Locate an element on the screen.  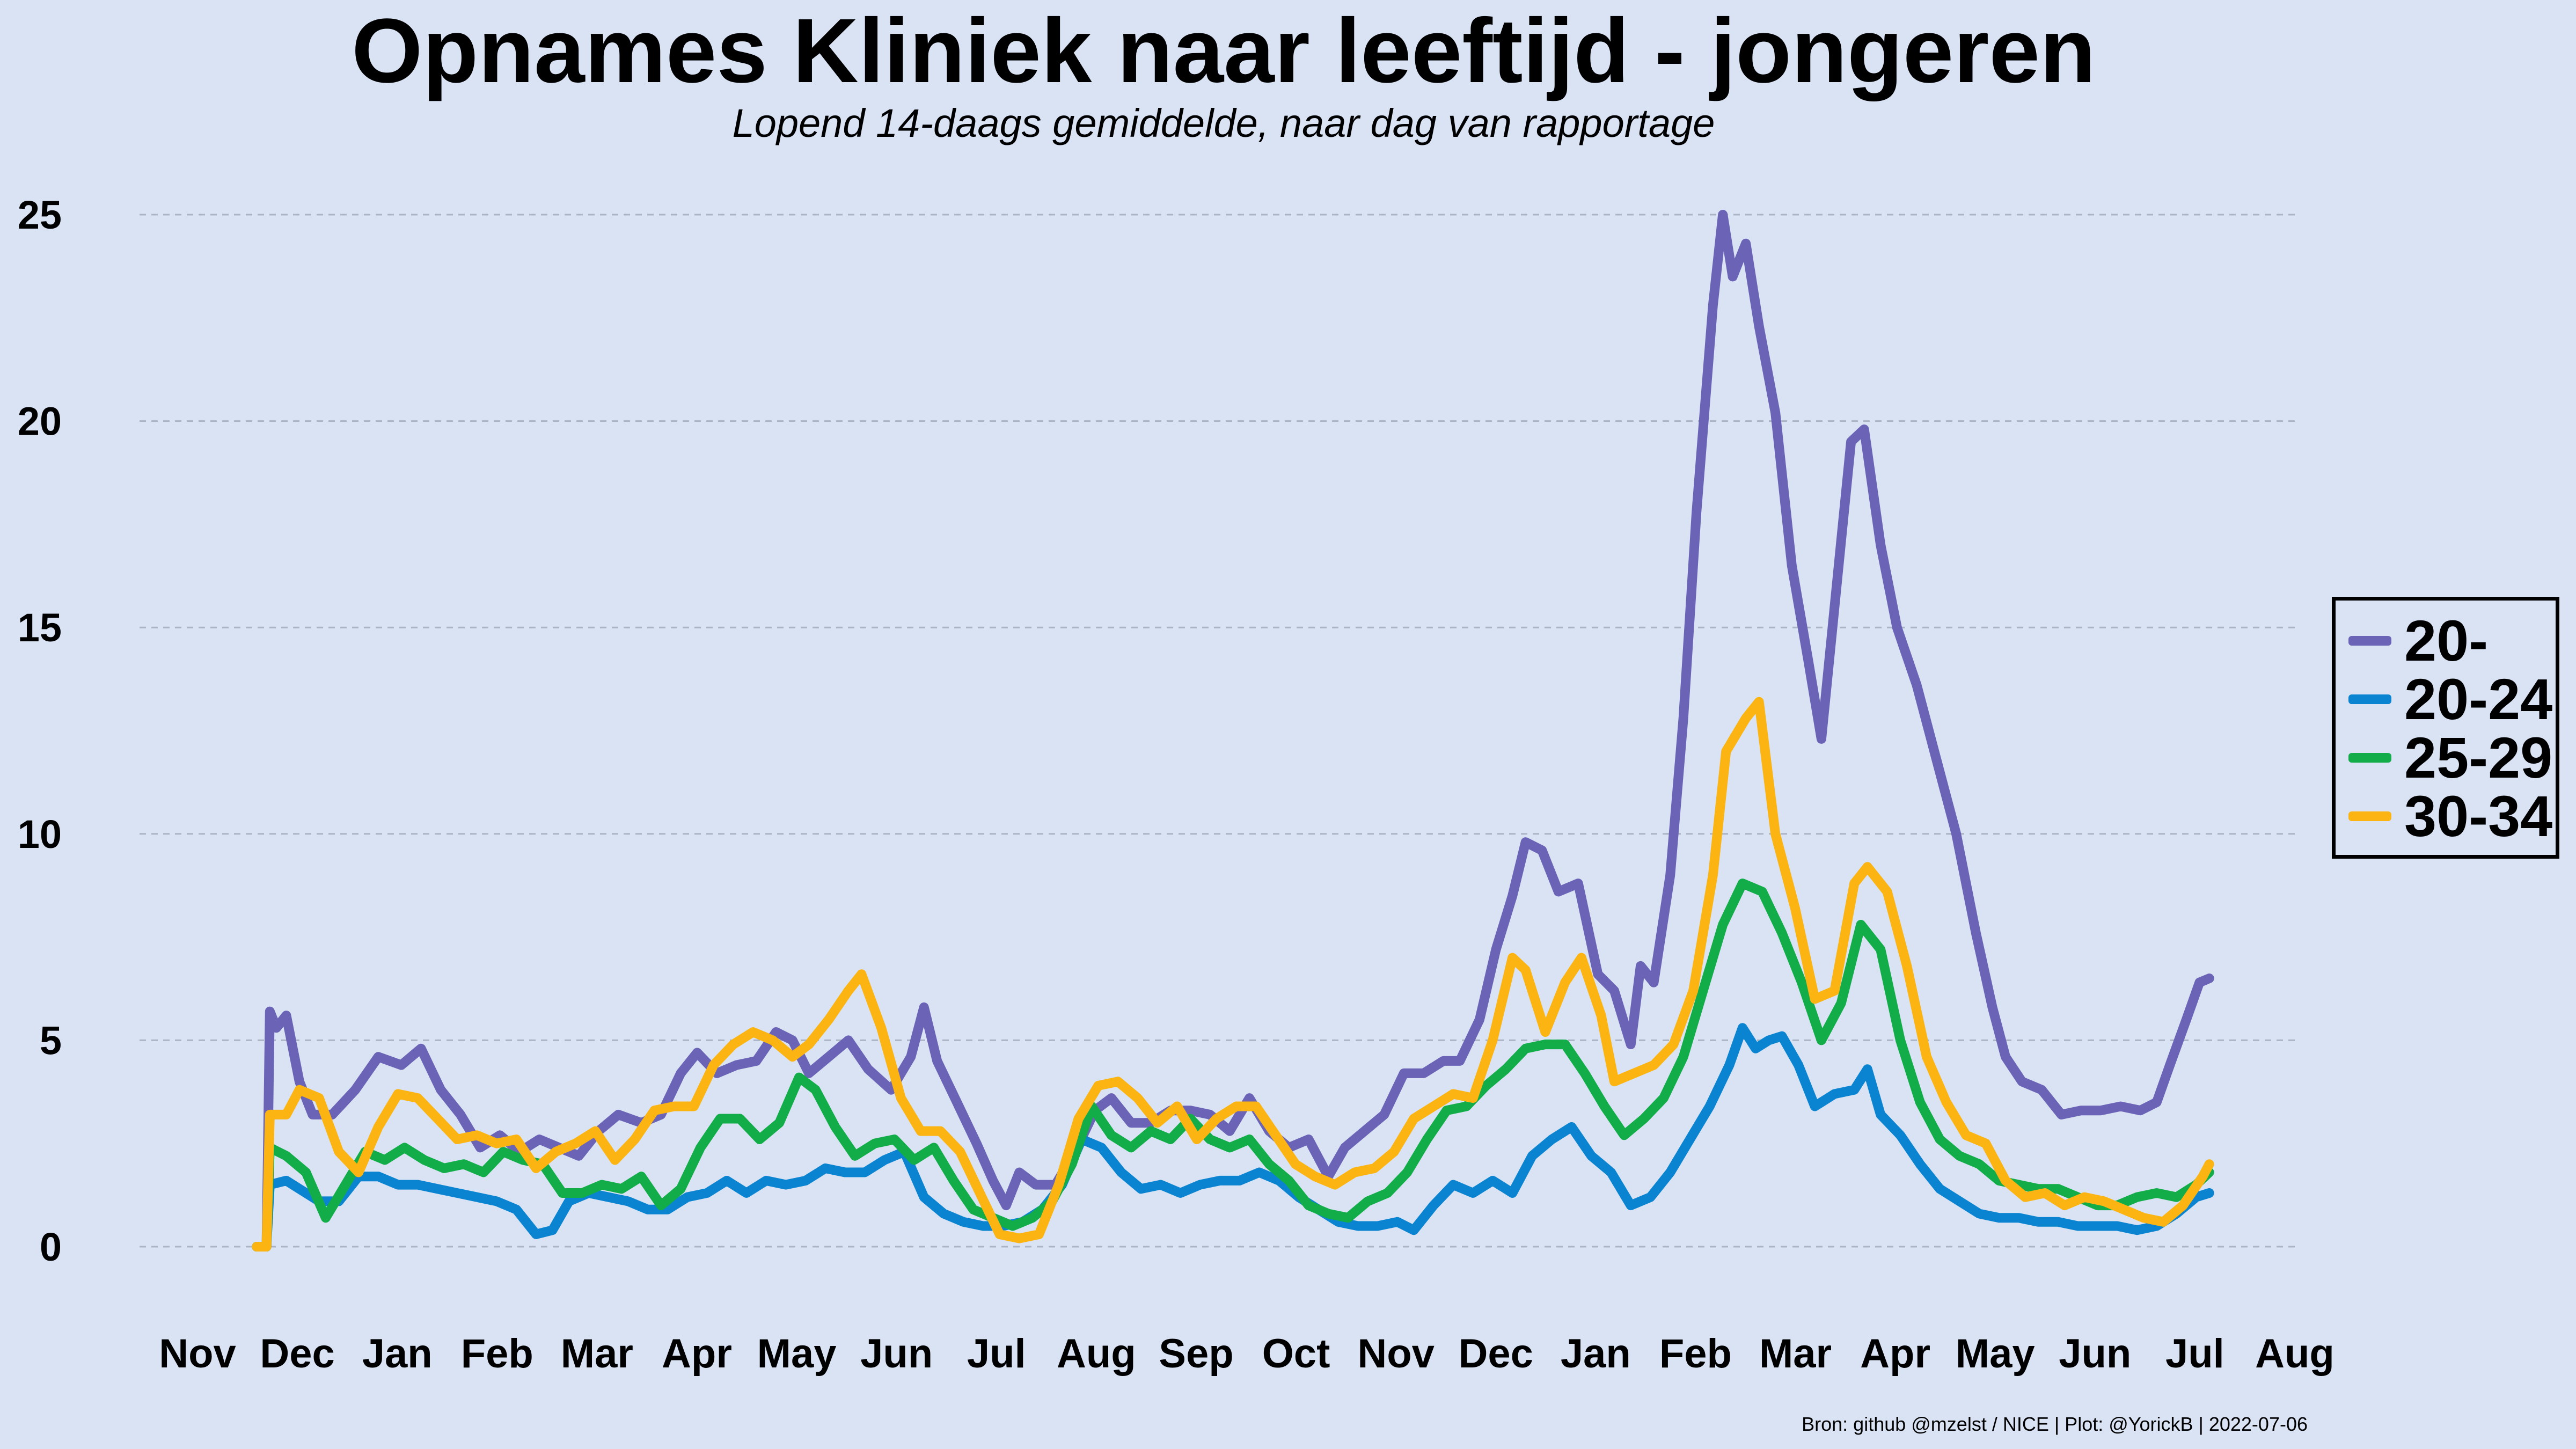
chart-title: Opnames Kliniek naar leeftijd - jongeren is located at coordinates (1224, 51).